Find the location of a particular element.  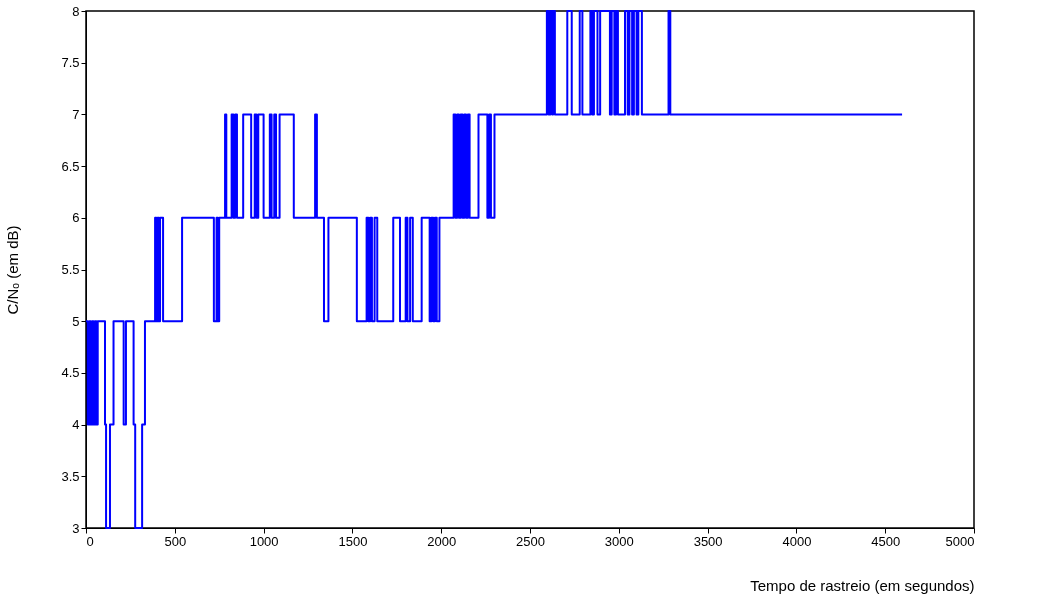

y-tick-label: 6.5 is located at coordinates (70, 166).